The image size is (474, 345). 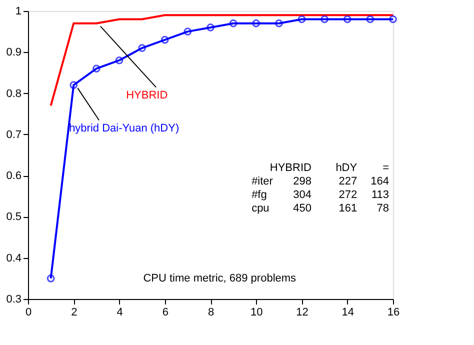 What do you see at coordinates (321, 182) in the screenshot?
I see `text: #iter 298 227 164` at bounding box center [321, 182].